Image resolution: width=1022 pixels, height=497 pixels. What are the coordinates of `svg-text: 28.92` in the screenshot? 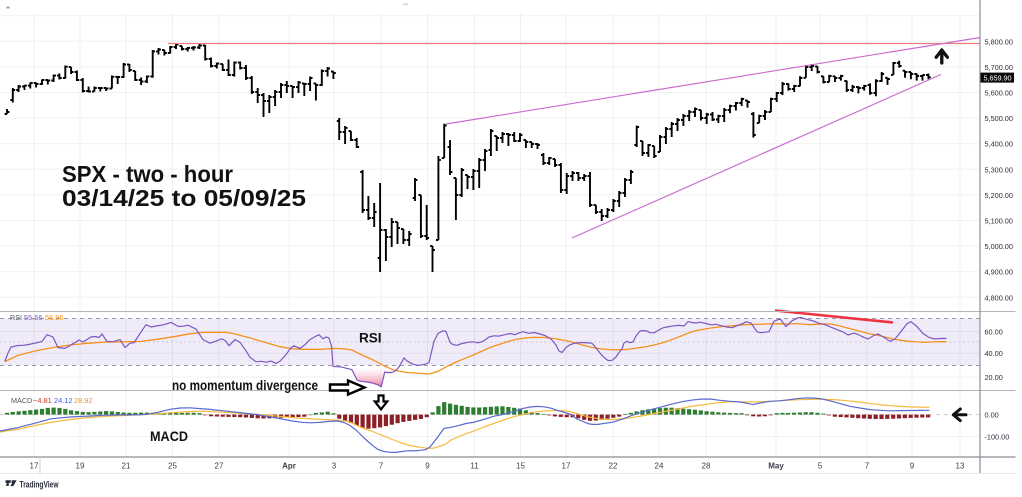 It's located at (83, 400).